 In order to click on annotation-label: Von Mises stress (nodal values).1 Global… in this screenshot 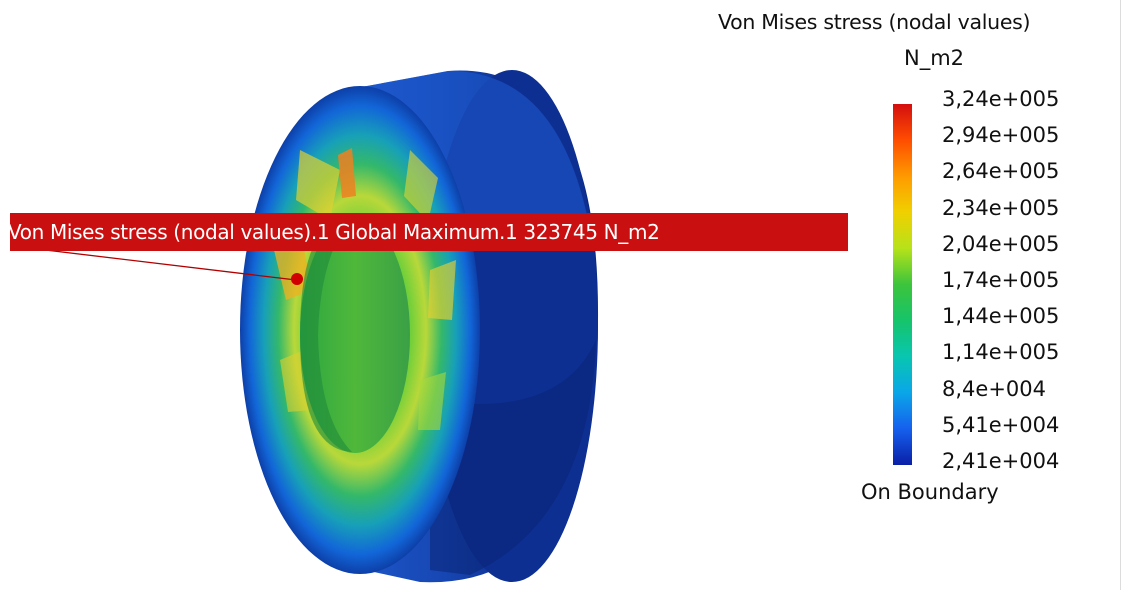, I will do `click(335, 232)`.